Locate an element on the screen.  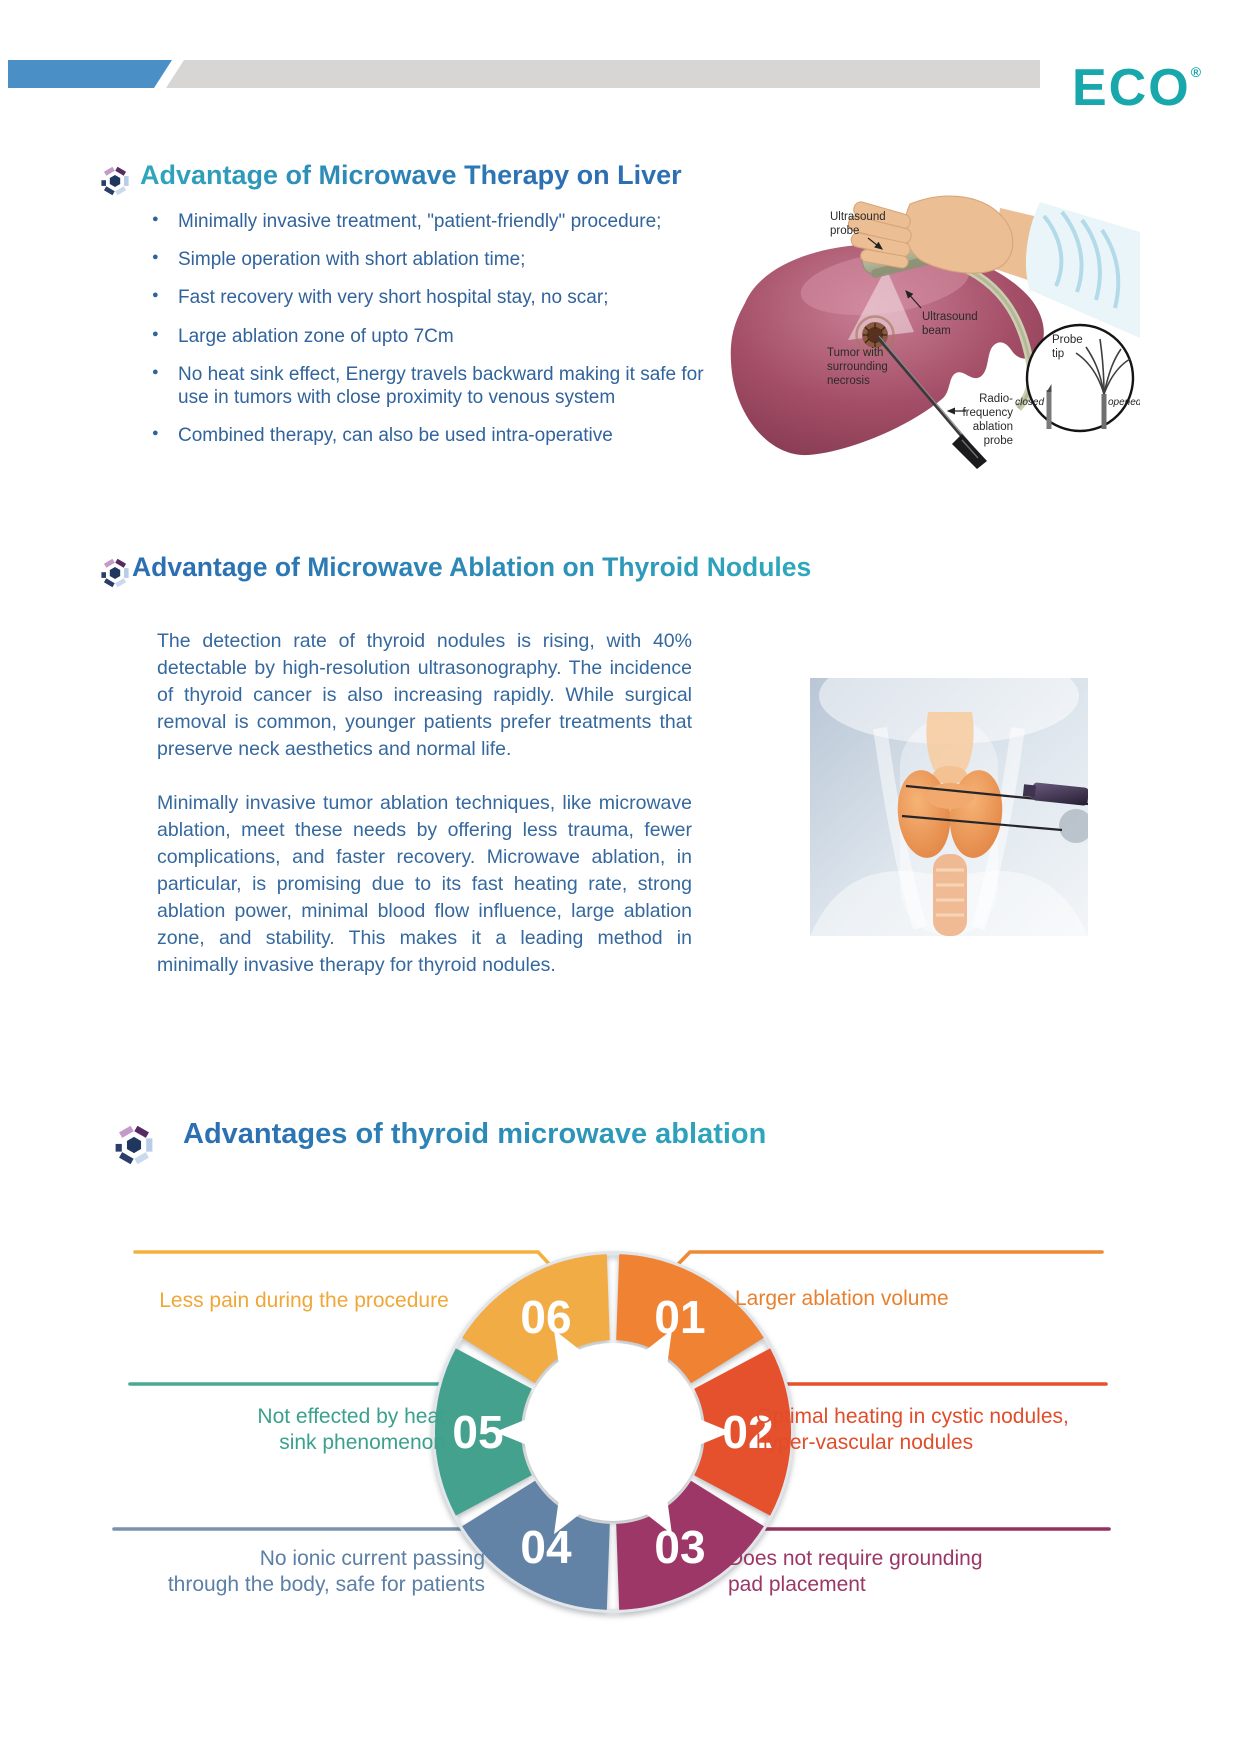
ultrasound-beam-shape is located at coordinates (881, 304).